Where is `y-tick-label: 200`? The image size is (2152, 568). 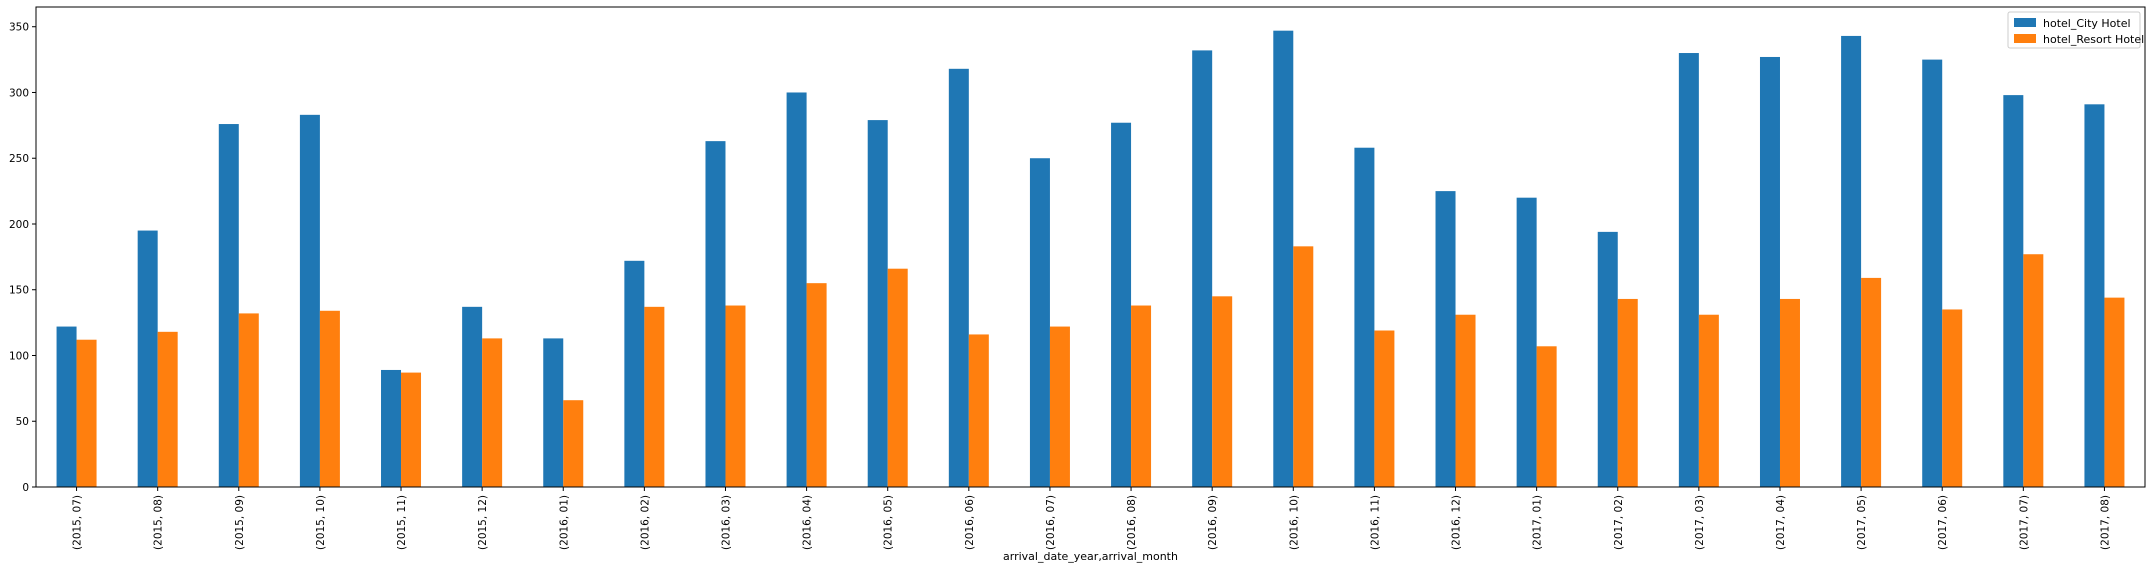
y-tick-label: 200 is located at coordinates (19, 225).